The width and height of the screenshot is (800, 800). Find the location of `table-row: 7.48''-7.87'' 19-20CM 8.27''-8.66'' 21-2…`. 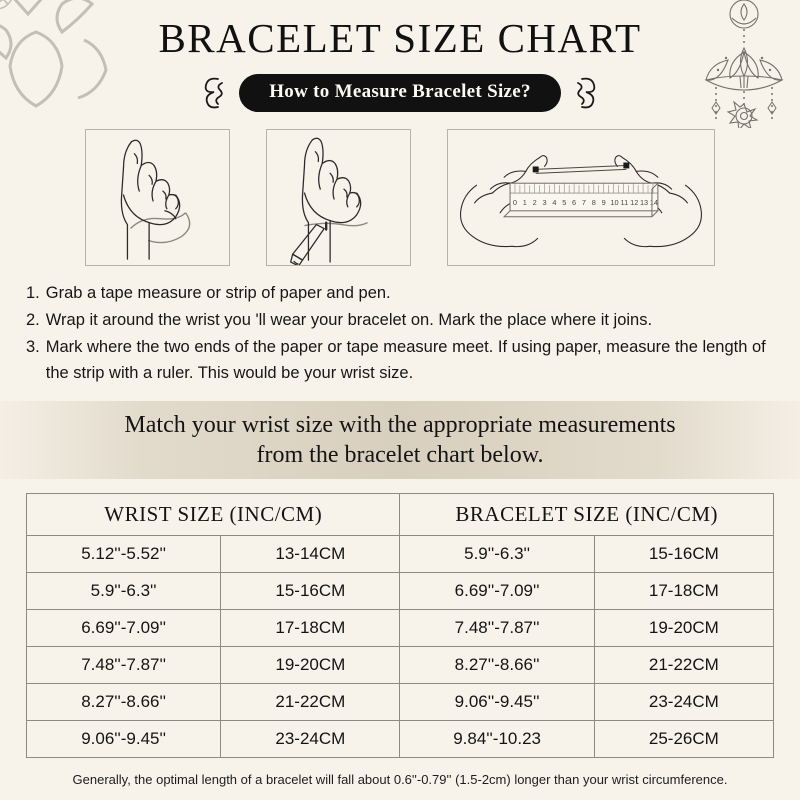

table-row: 7.48''-7.87'' 19-20CM 8.27''-8.66'' 21-2… is located at coordinates (400, 664).